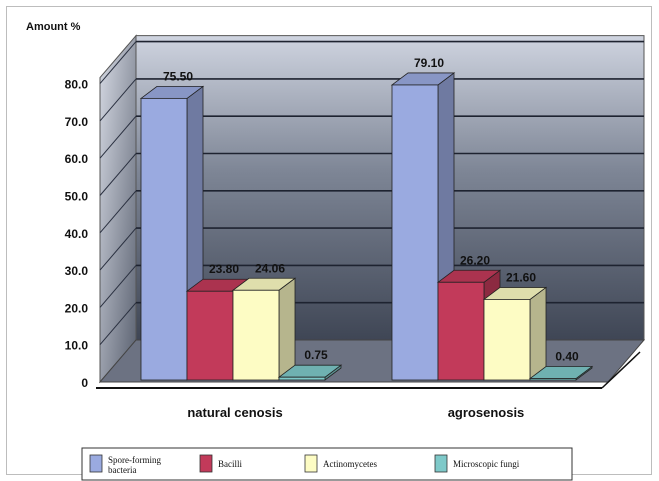 The width and height of the screenshot is (659, 481). Describe the element at coordinates (567, 357) in the screenshot. I see `data-label: 0.40` at that location.